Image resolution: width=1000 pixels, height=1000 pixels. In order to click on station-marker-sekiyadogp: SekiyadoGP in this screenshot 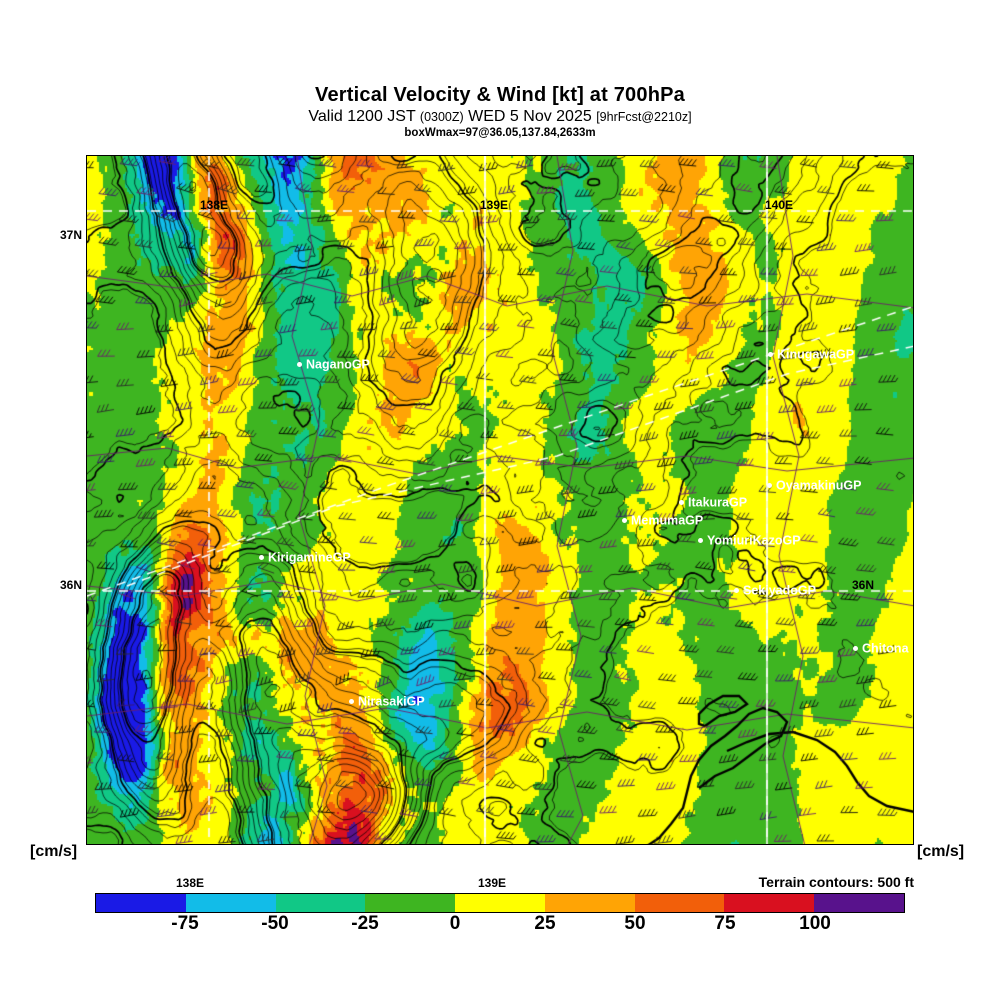, I will do `click(775, 590)`.